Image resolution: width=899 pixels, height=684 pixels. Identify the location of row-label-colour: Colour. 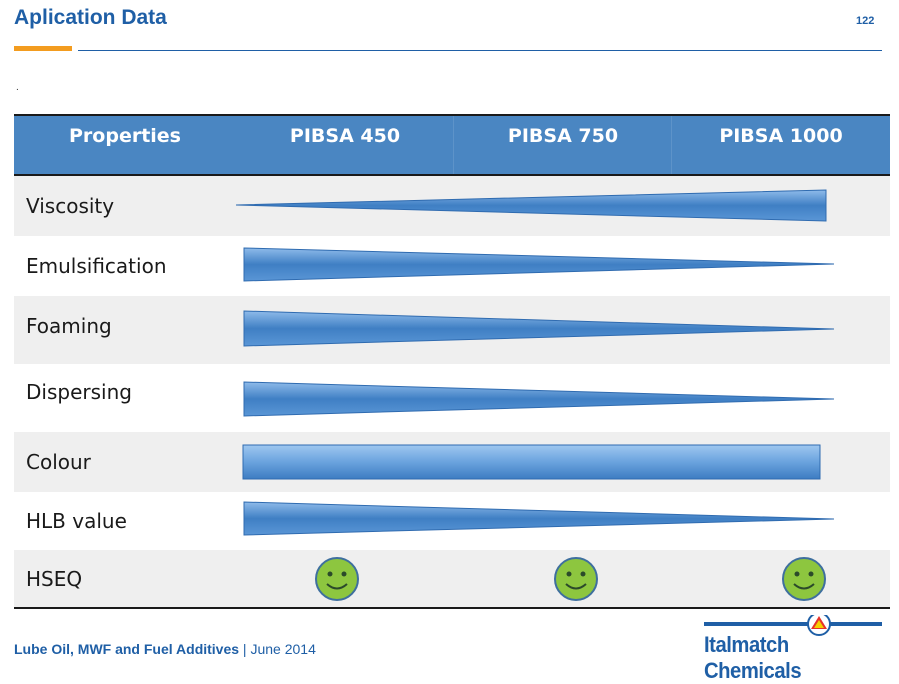
(58, 462).